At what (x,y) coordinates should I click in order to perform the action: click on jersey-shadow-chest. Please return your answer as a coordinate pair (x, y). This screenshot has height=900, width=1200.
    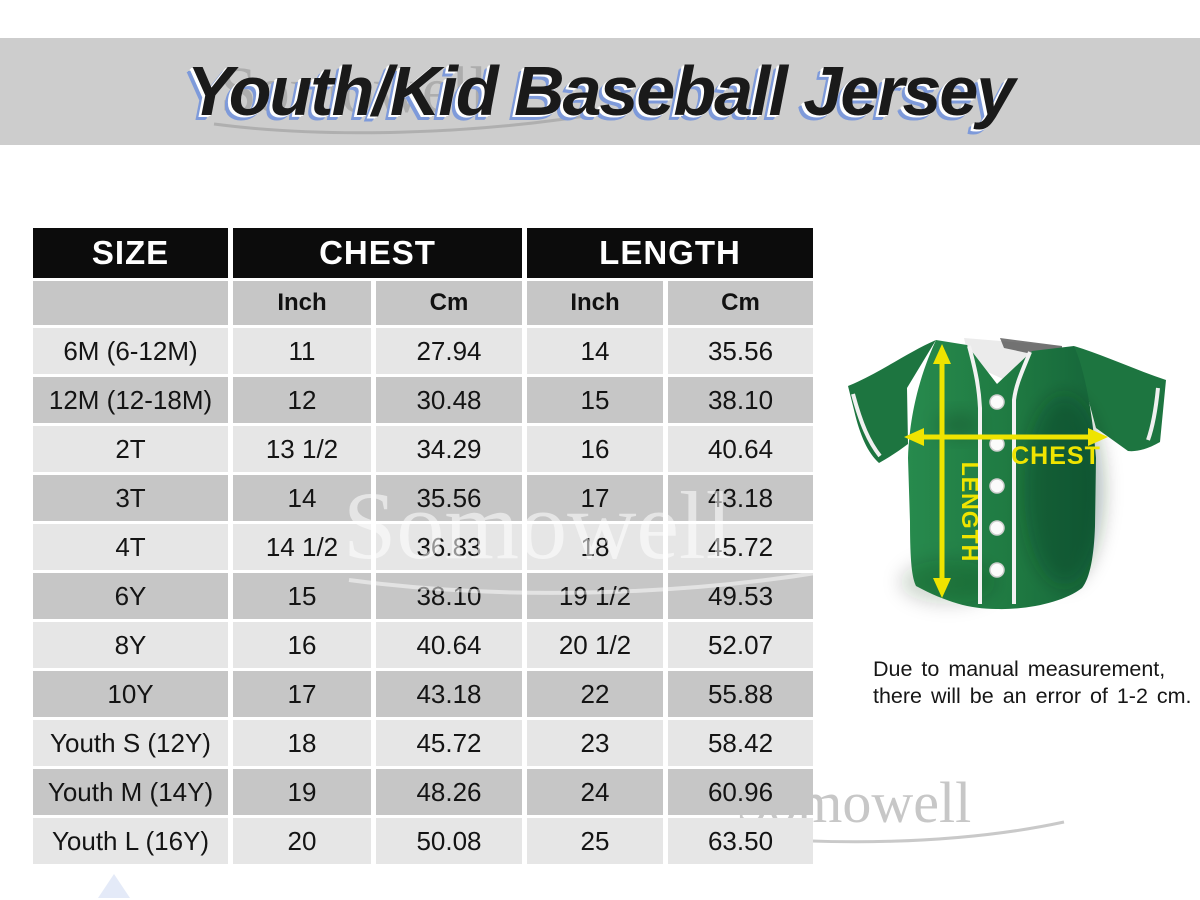
    Looking at the image, I should click on (958, 425).